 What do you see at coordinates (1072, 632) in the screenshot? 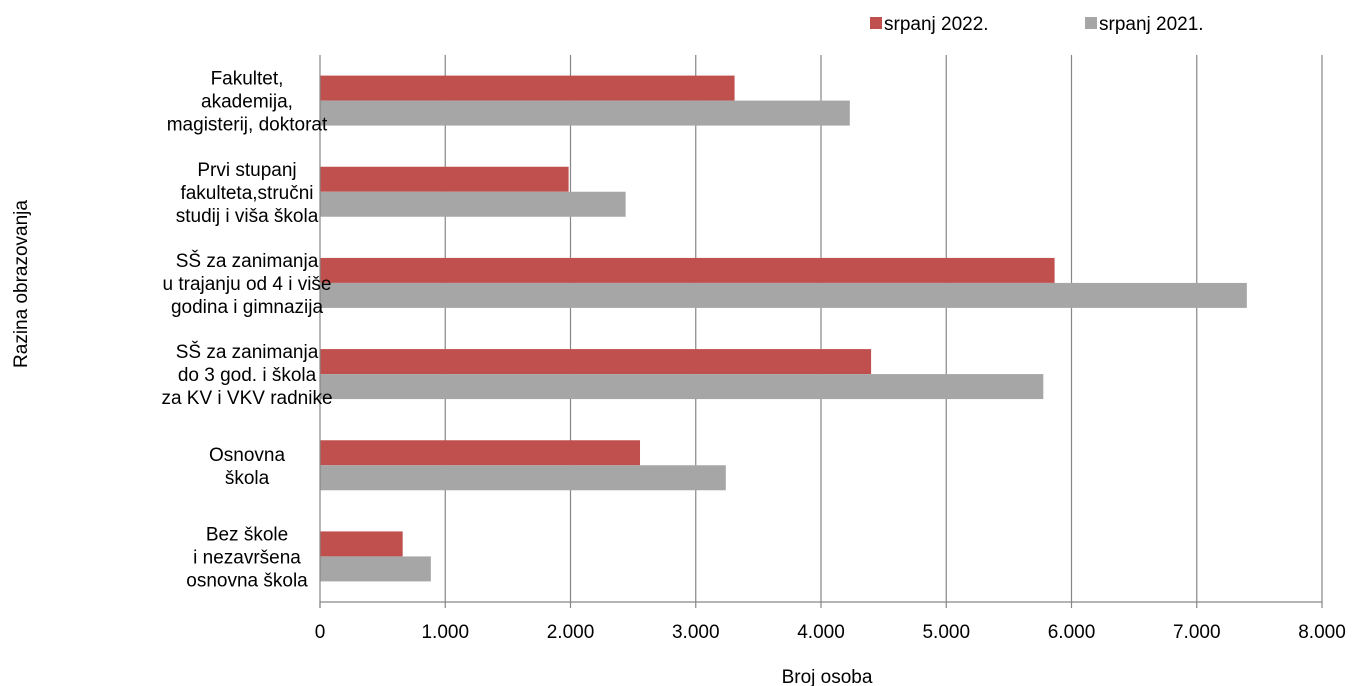
I see `x-tick-label: 6.000` at bounding box center [1072, 632].